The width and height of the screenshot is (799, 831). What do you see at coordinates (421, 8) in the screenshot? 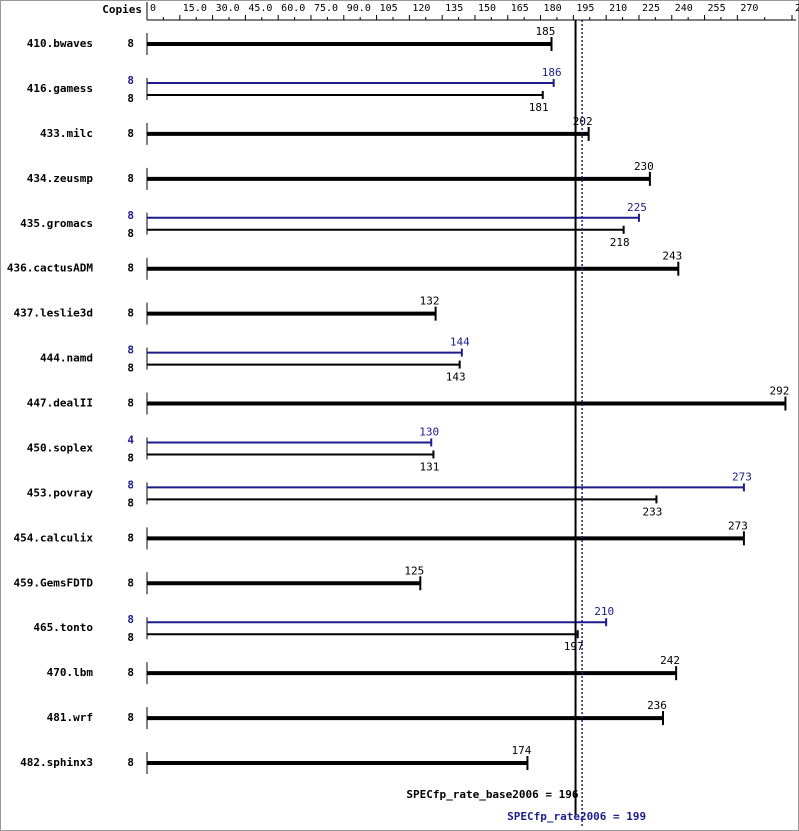
I see `x-tick-label: 120` at bounding box center [421, 8].